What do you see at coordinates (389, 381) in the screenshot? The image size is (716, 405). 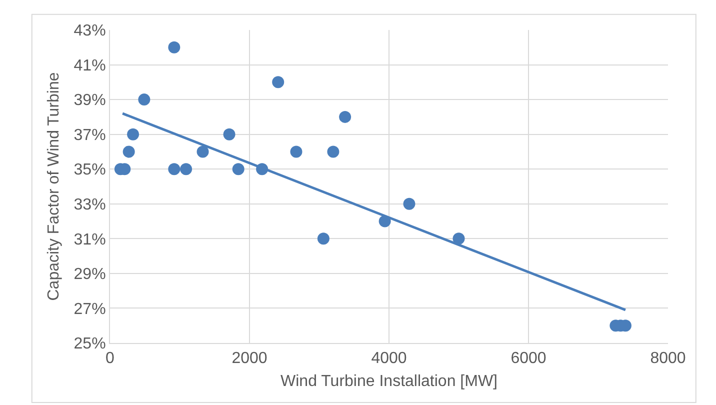 I see `x-axis-title: Wind Turbine Installation [MW]` at bounding box center [389, 381].